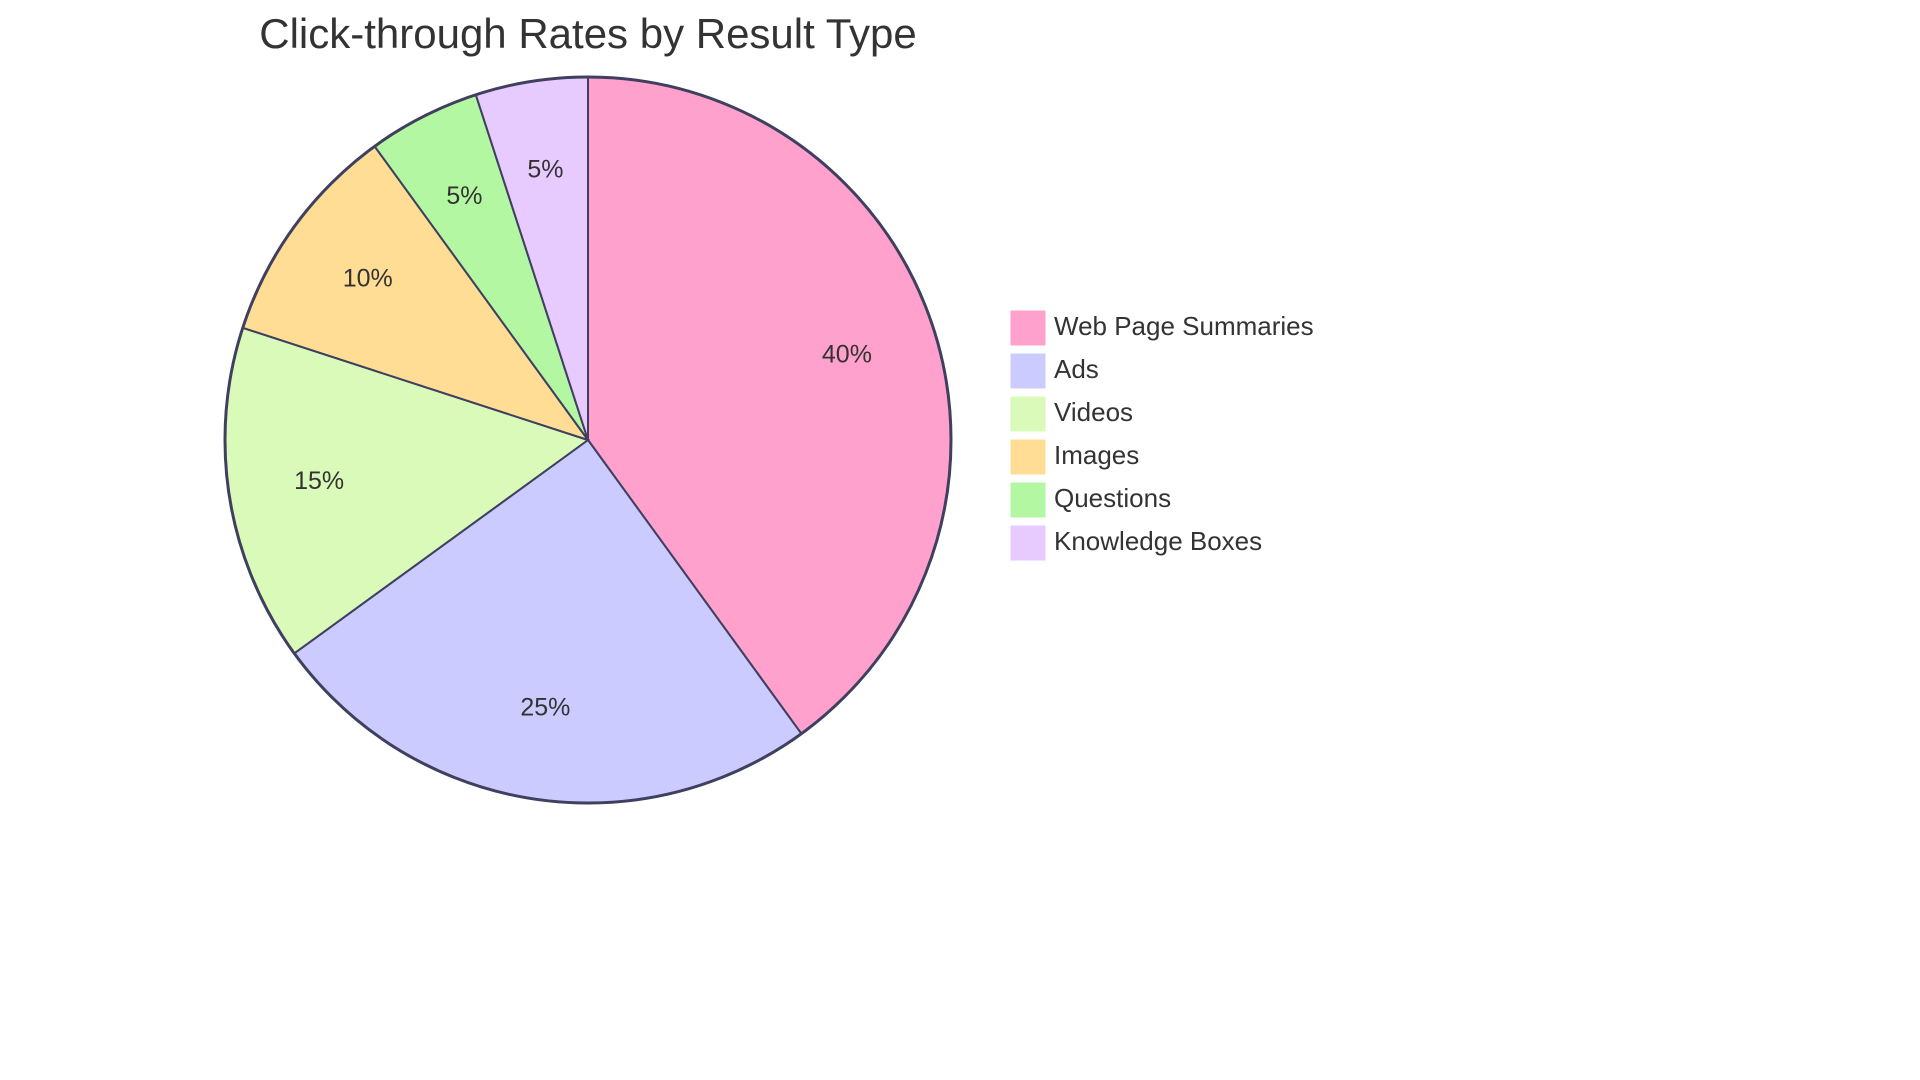 This screenshot has width=1920, height=1080. Describe the element at coordinates (847, 354) in the screenshot. I see `slice-percent-label: 40%` at that location.